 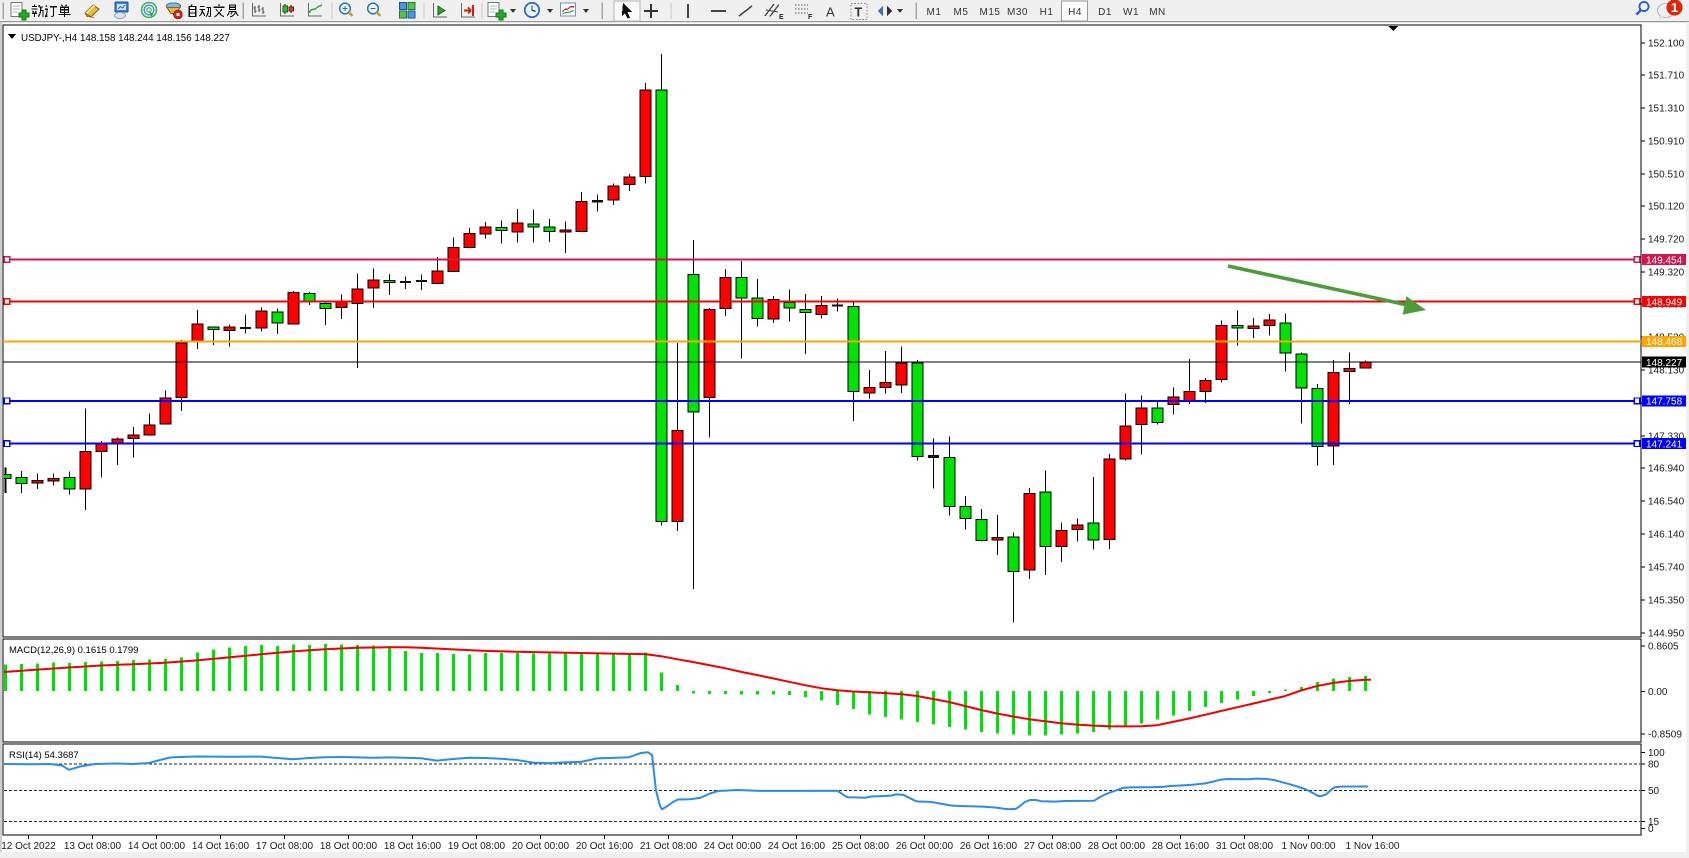 What do you see at coordinates (1666, 109) in the screenshot?
I see `svg-text: 151.310` at bounding box center [1666, 109].